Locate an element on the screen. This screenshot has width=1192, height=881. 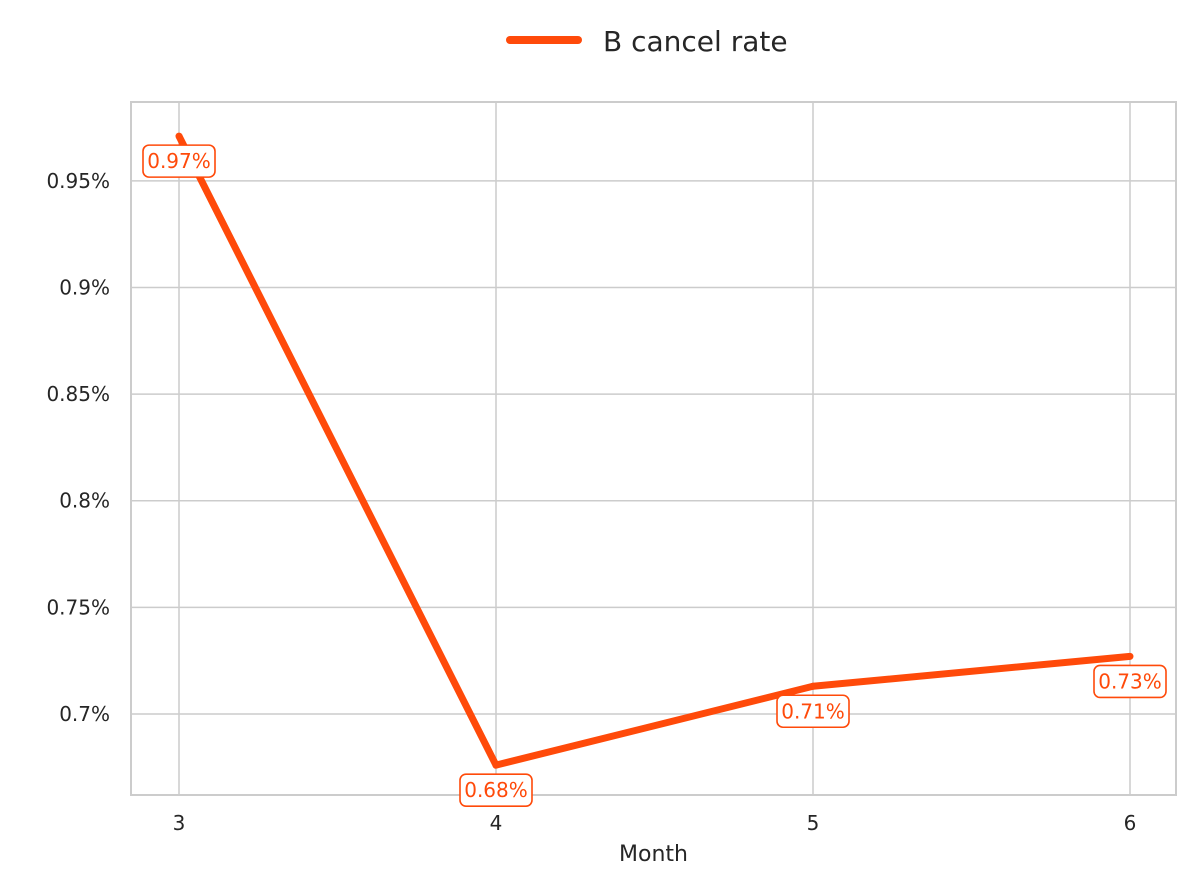
y-tick-label: 0.85% is located at coordinates (78, 394).